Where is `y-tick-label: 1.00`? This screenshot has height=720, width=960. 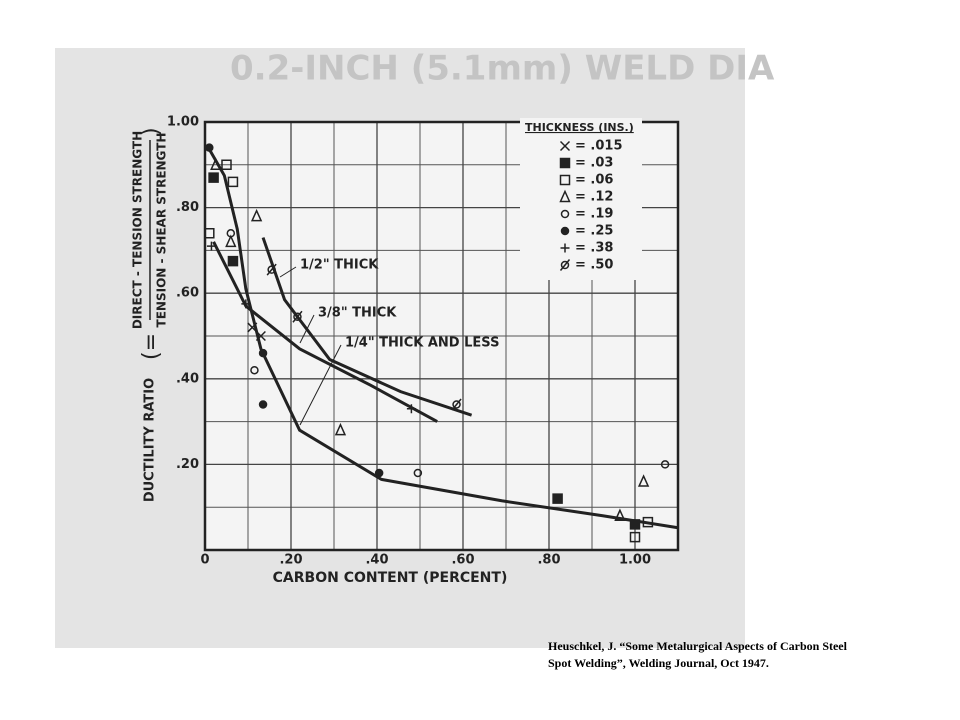 y-tick-label: 1.00 is located at coordinates (183, 122).